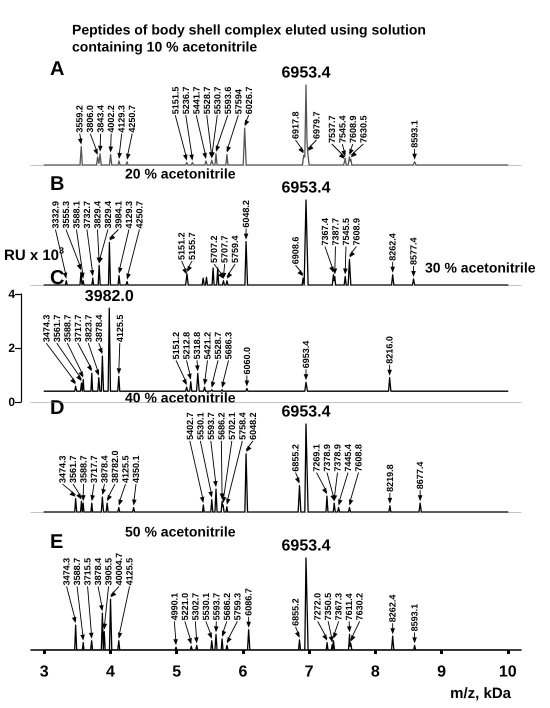 The width and height of the screenshot is (550, 708). I want to click on x-tick-label: 8, so click(375, 672).